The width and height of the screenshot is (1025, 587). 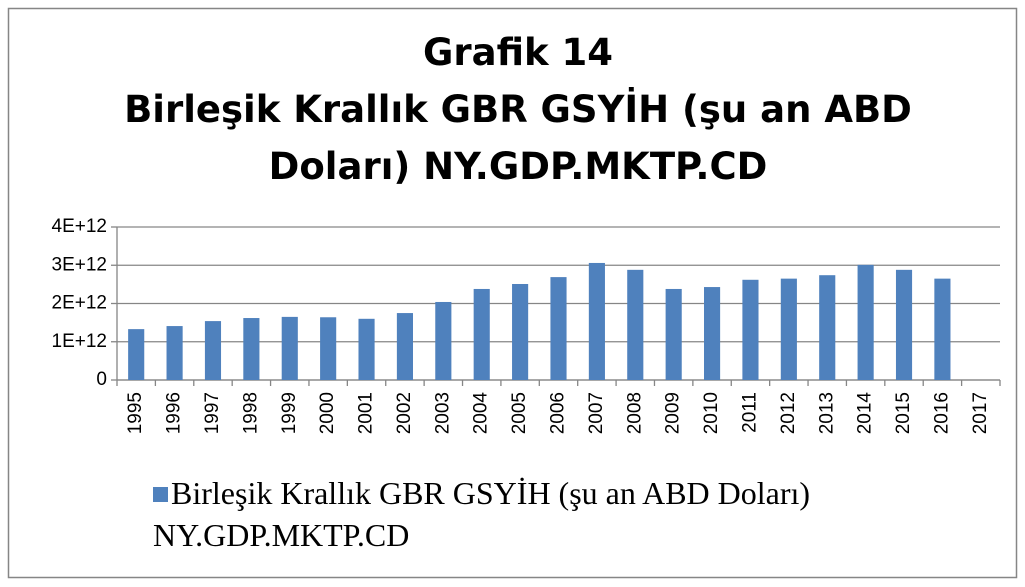 What do you see at coordinates (518, 52) in the screenshot?
I see `chart-title: Grafik 14` at bounding box center [518, 52].